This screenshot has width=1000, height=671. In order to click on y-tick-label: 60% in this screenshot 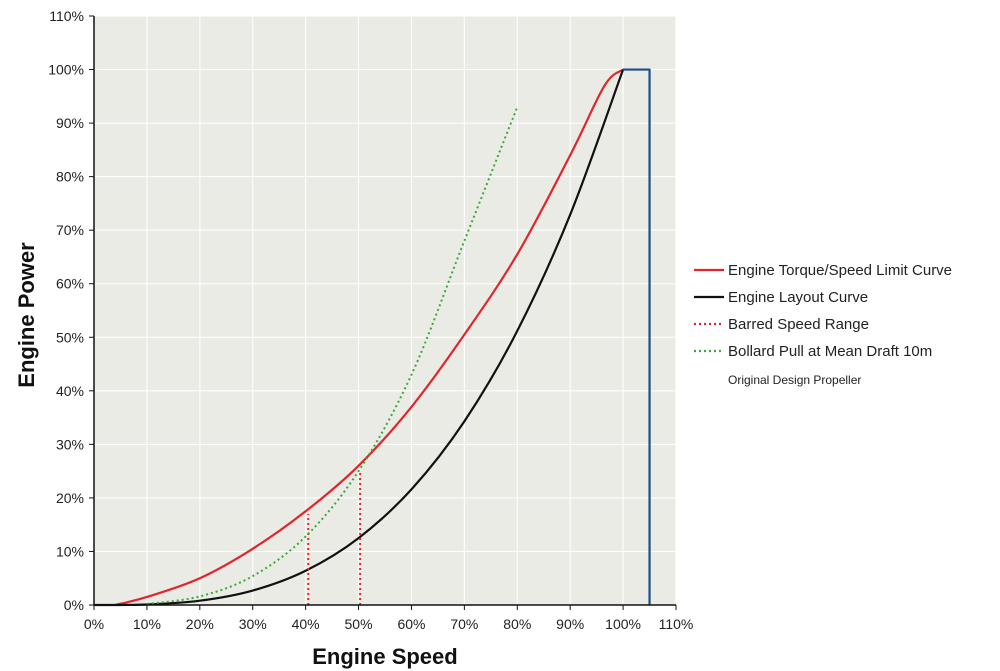, I will do `click(70, 284)`.